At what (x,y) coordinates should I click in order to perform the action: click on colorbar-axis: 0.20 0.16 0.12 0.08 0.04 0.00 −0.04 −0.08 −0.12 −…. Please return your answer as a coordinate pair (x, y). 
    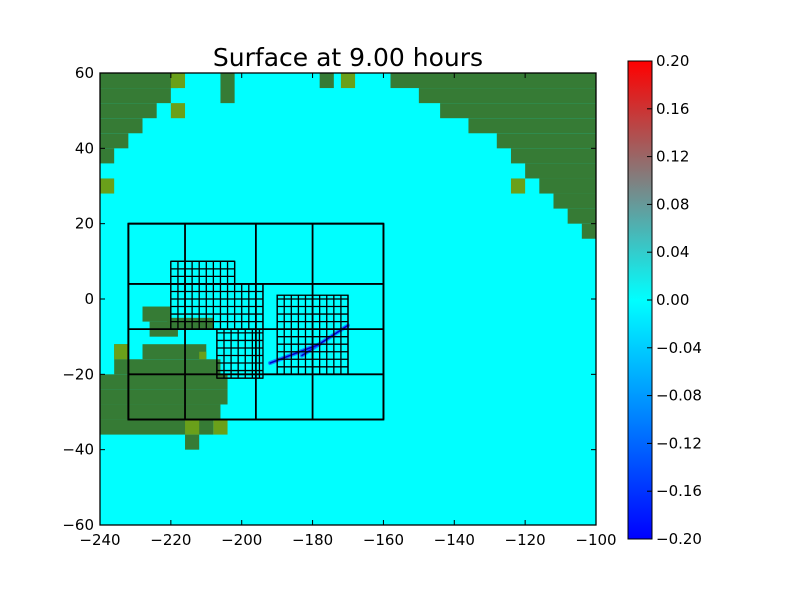
    Looking at the image, I should click on (674, 300).